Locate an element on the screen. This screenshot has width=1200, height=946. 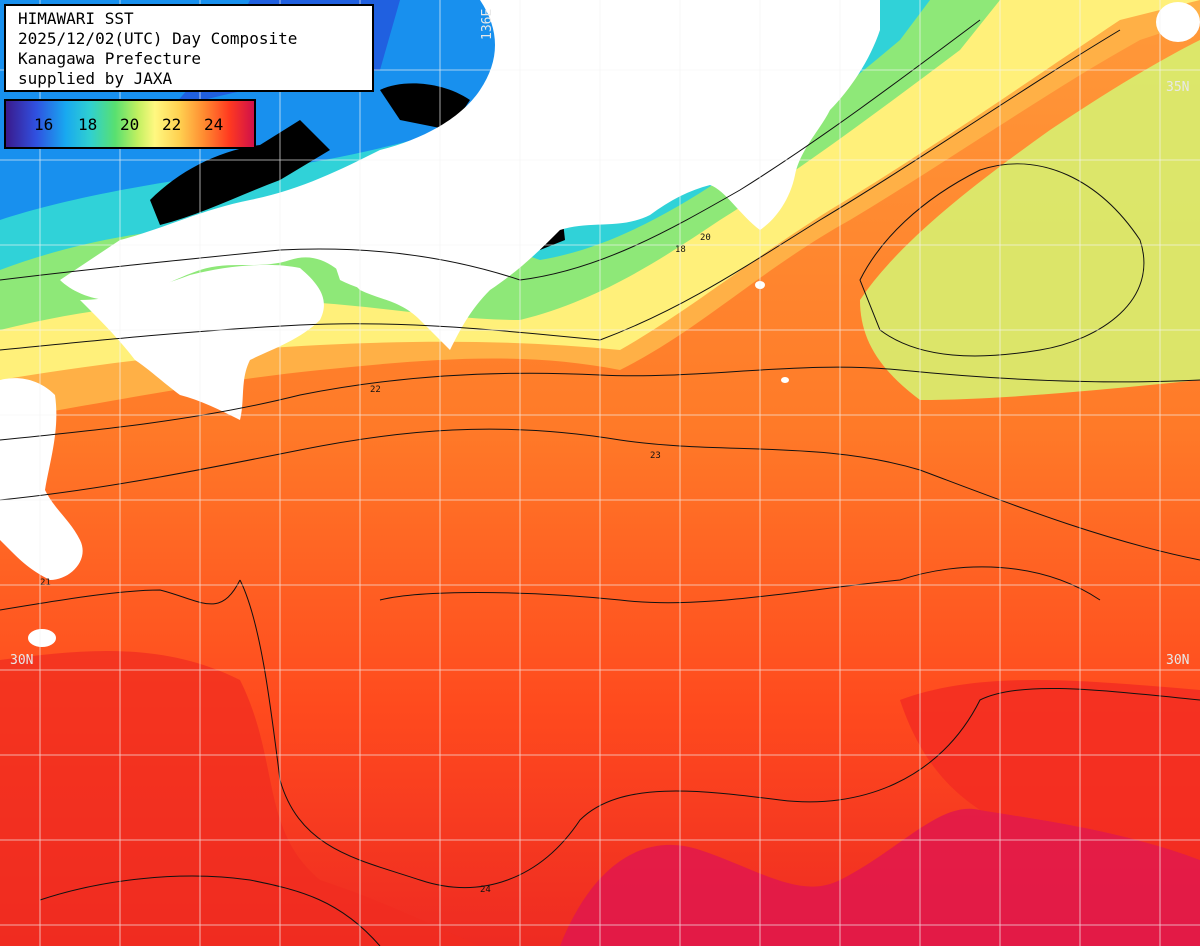
land-kyushu is located at coordinates (41, 479).